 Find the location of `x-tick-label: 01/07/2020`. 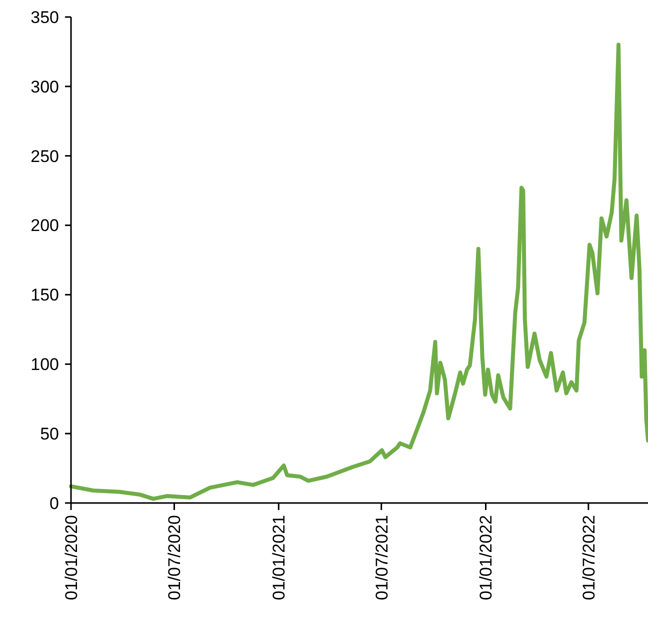

x-tick-label: 01/07/2020 is located at coordinates (174, 557).